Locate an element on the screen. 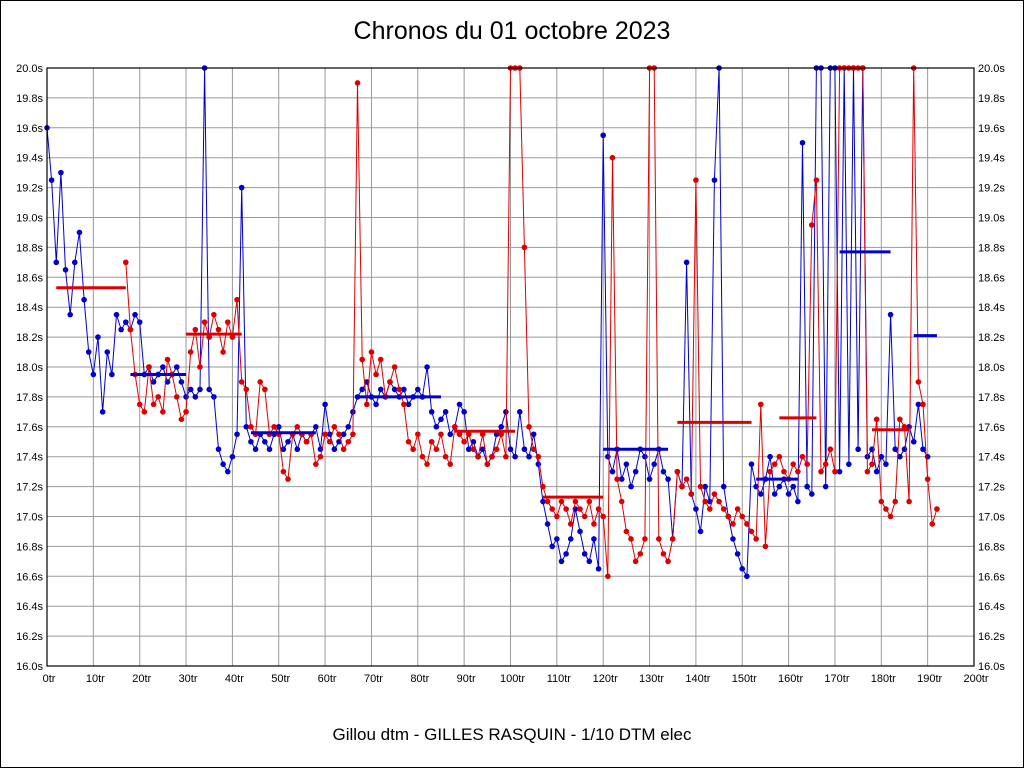 This screenshot has height=768, width=1024. y-axis-tick-label-right: 19.8s is located at coordinates (991, 99).